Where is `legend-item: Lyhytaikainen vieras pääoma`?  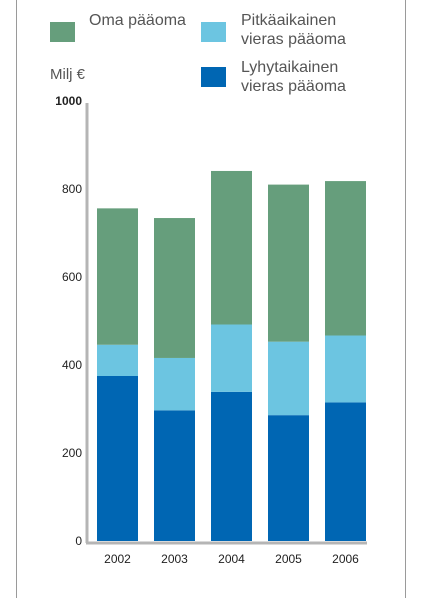 legend-item: Lyhytaikainen vieras pääoma is located at coordinates (273, 77).